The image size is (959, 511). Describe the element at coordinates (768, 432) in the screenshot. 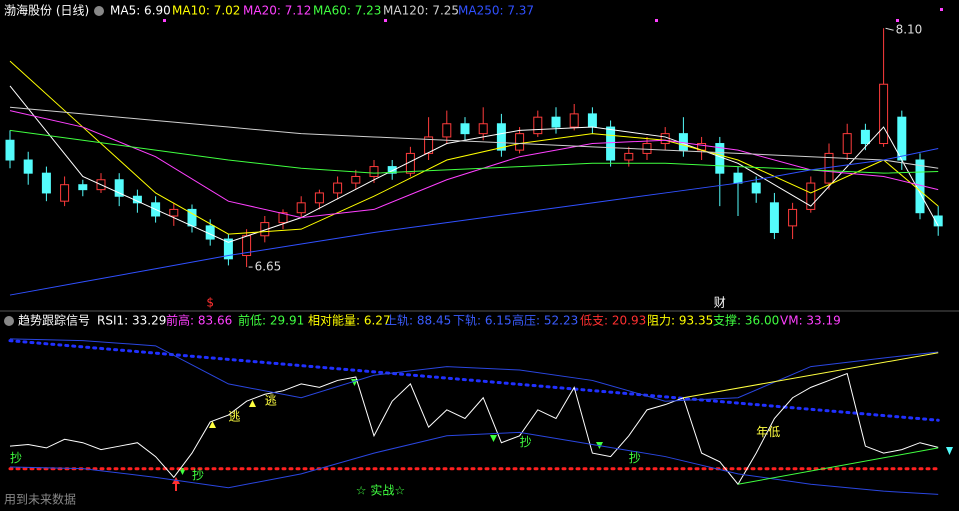

I see `signal-label: 年低` at that location.